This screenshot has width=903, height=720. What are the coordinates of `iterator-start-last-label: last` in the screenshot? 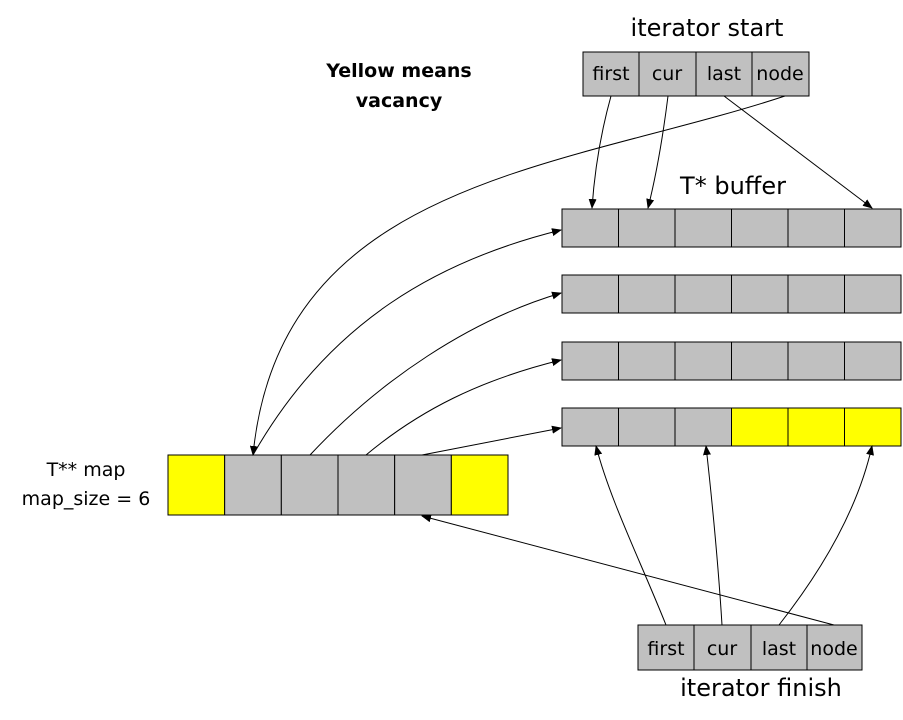 It's located at (724, 74).